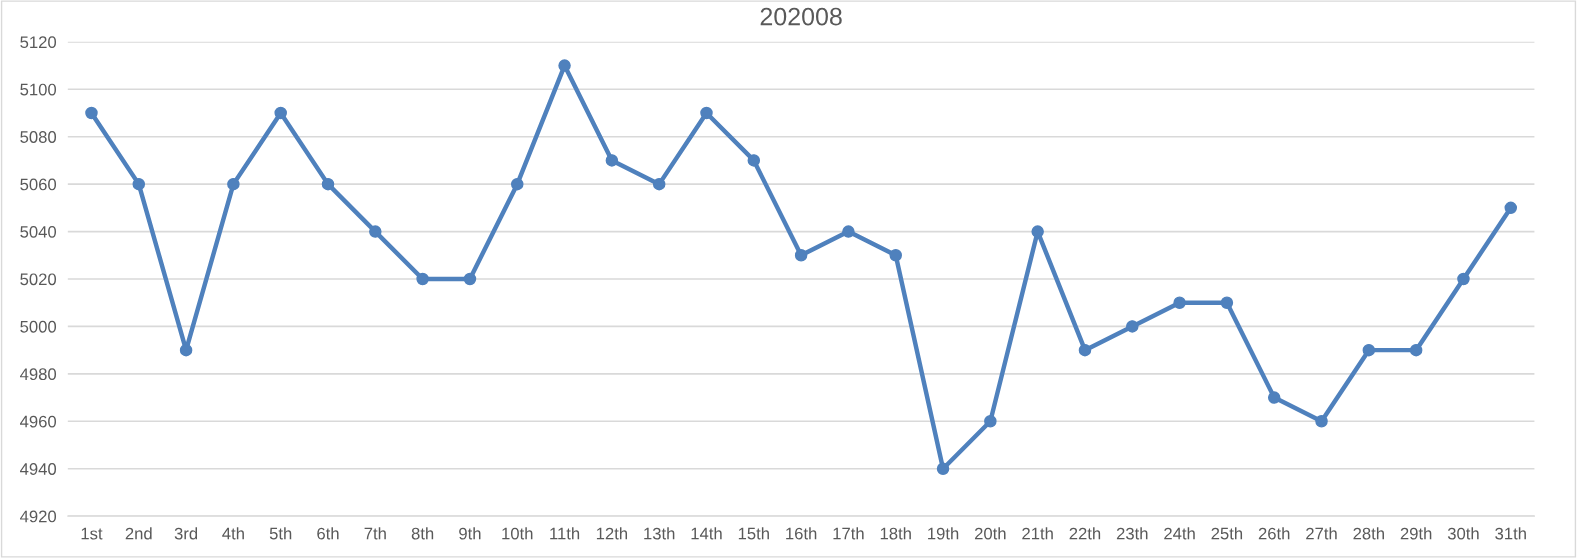  What do you see at coordinates (1368, 533) in the screenshot?
I see `x-tick-label: 28th` at bounding box center [1368, 533].